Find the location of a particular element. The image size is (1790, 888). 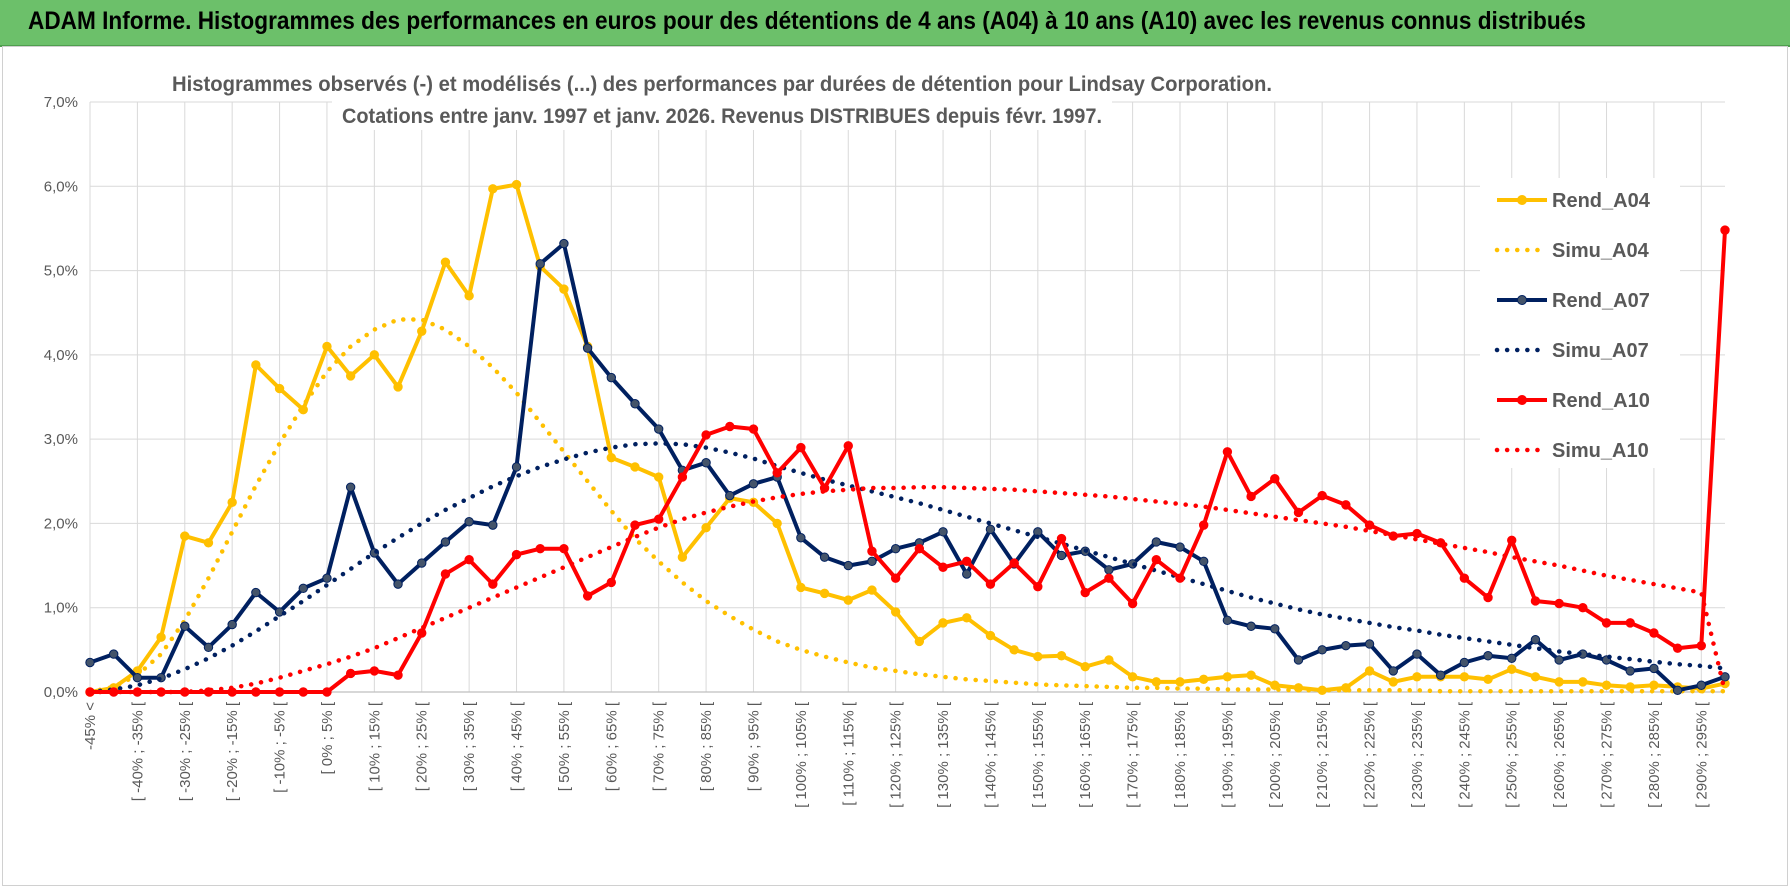

x-tick-label: [ 250% ; 255% [ is located at coordinates (1512, 754).